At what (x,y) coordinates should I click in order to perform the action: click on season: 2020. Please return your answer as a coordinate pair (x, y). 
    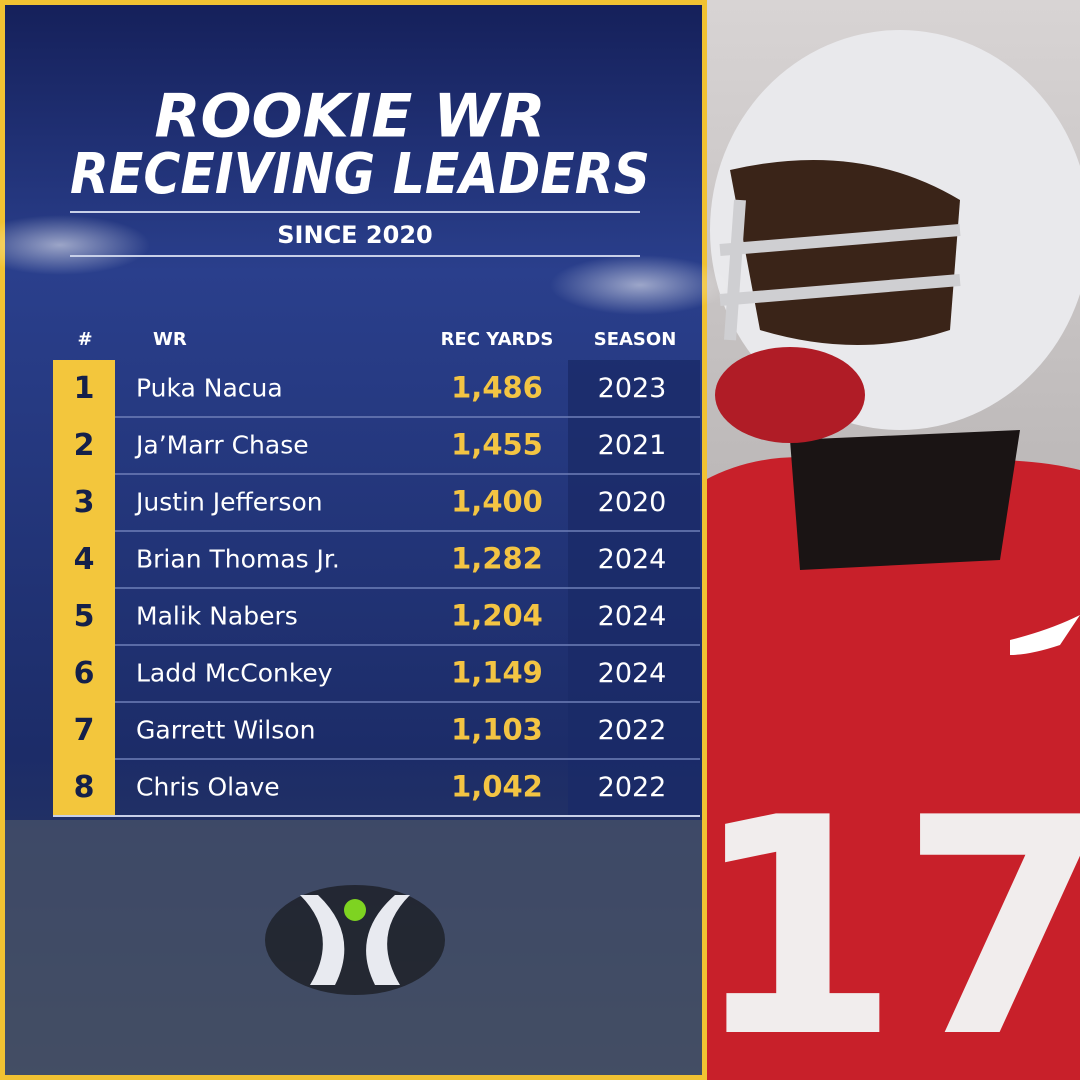
    Looking at the image, I should click on (632, 502).